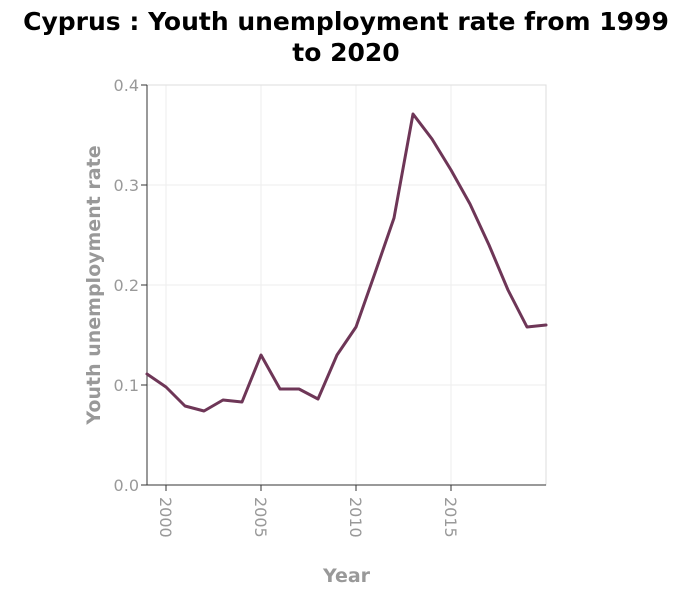 This screenshot has height=596, width=692. Describe the element at coordinates (450, 517) in the screenshot. I see `x-tick-label: 2015` at that location.